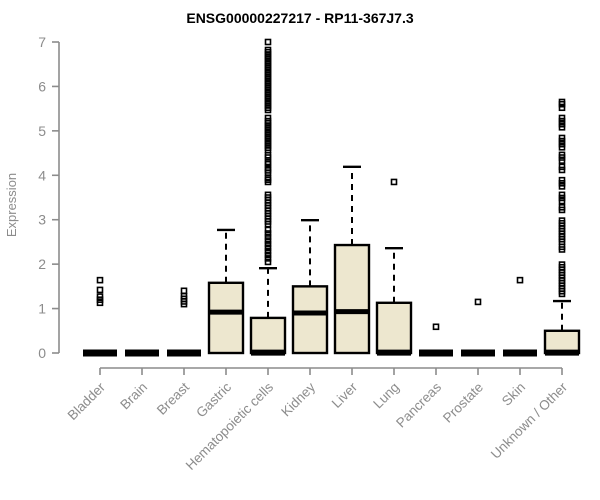 This screenshot has width=600, height=500. Describe the element at coordinates (42, 175) in the screenshot. I see `y-tick-label: 4` at that location.